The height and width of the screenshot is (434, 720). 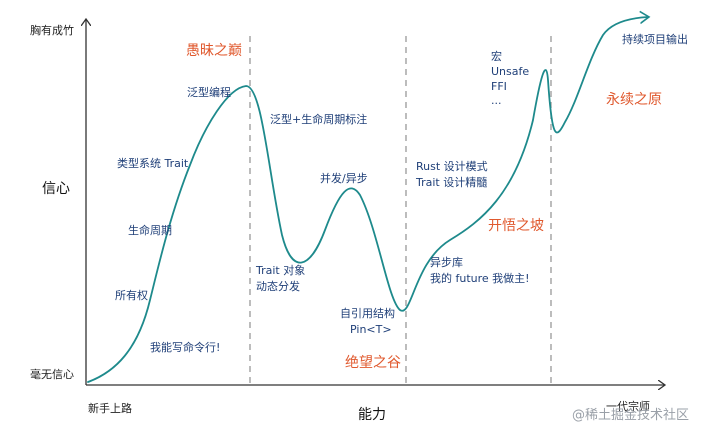 What do you see at coordinates (655, 39) in the screenshot?
I see `stage-output: 持续项目输出` at bounding box center [655, 39].